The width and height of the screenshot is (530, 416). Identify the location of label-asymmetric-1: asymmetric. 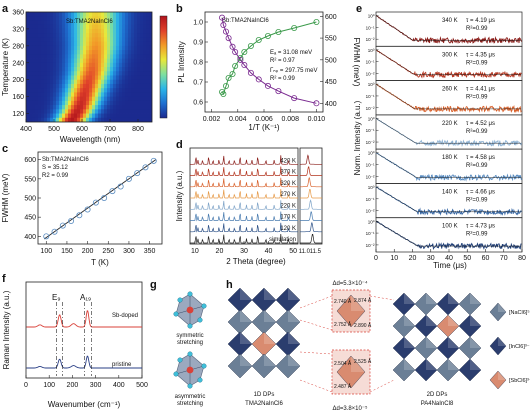
(190, 397).